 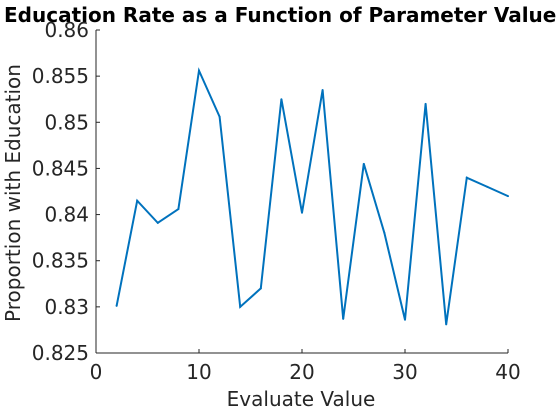 What do you see at coordinates (507, 372) in the screenshot?
I see `x-tick-label: 40` at bounding box center [507, 372].